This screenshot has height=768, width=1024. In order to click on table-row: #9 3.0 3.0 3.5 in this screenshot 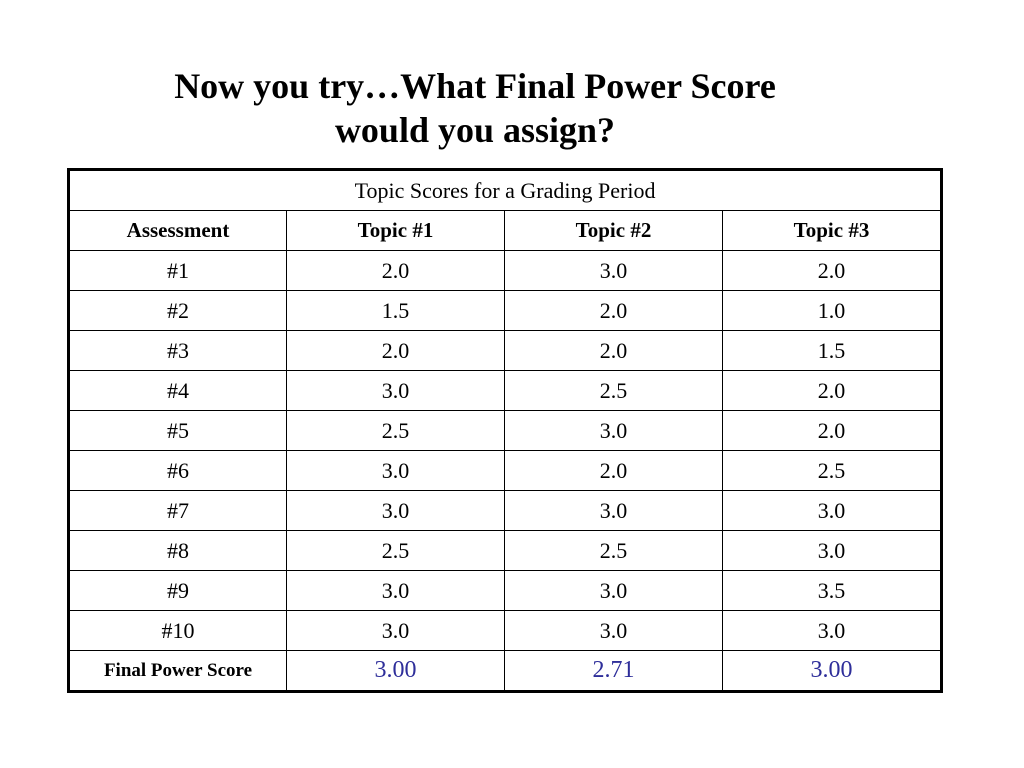, I will do `click(505, 590)`.